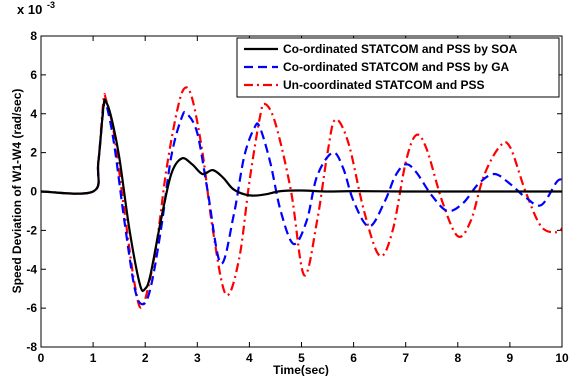  Describe the element at coordinates (400, 49) in the screenshot. I see `legend-label-1: Co-ordinated STATCOM and PSS by SOA` at that location.